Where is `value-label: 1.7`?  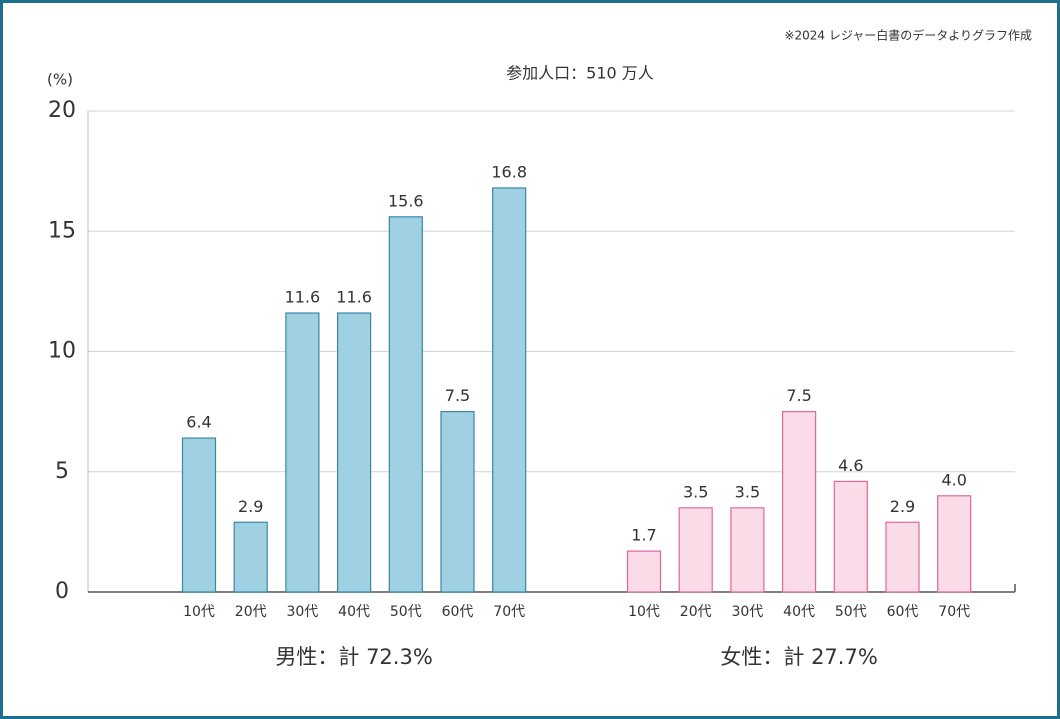
value-label: 1.7 is located at coordinates (643, 535).